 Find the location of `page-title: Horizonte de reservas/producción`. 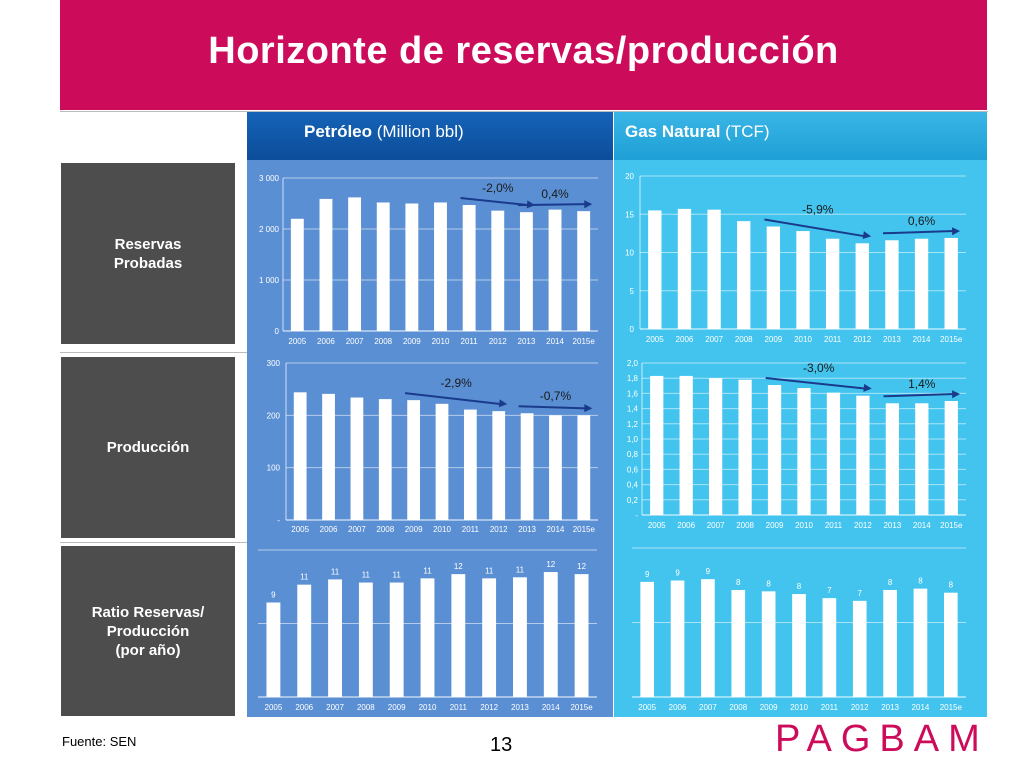

page-title: Horizonte de reservas/producción is located at coordinates (523, 51).